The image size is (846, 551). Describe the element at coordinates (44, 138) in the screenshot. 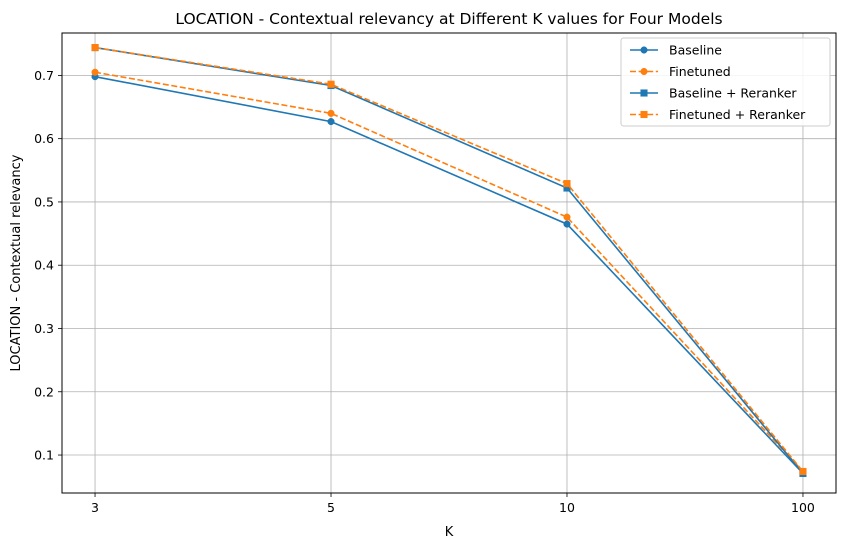

I see `y-tick-label: 0.6` at that location.